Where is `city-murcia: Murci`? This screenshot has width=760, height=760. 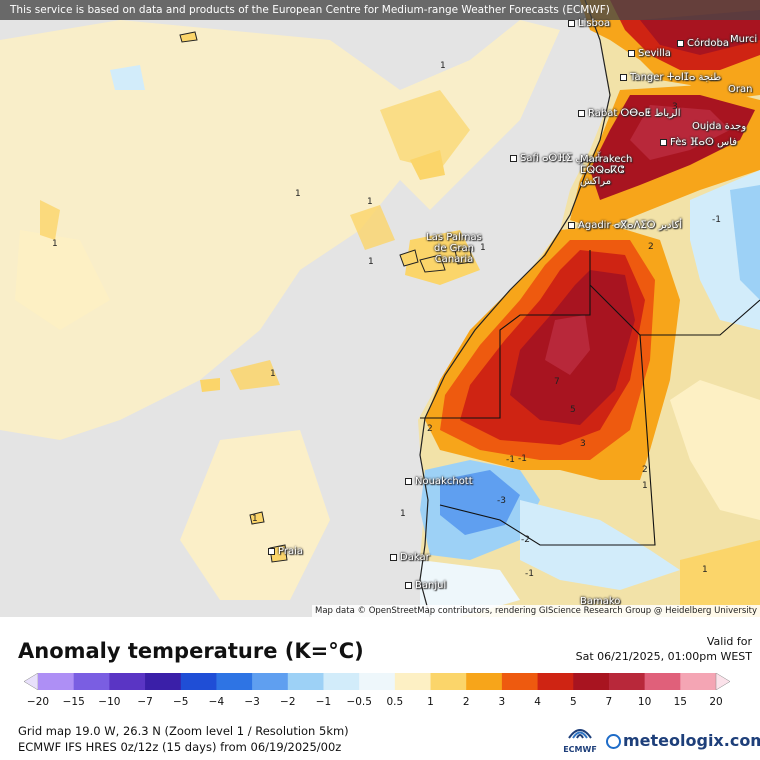
city-murcia: Murci is located at coordinates (744, 39).